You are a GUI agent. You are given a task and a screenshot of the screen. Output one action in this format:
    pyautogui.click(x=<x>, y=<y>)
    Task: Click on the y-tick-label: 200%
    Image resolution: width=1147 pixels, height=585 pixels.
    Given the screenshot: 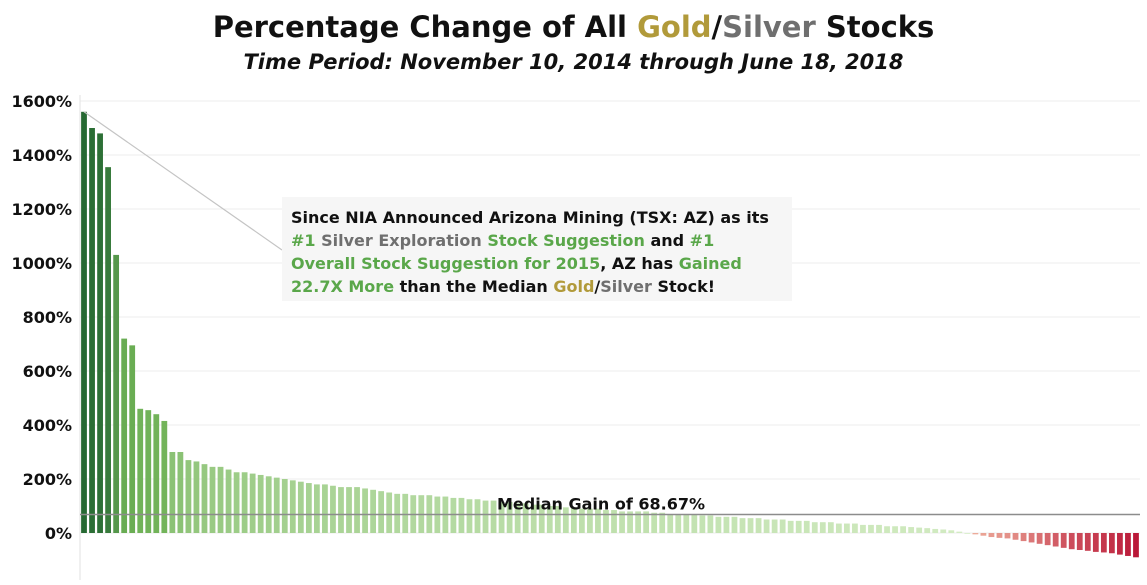 What is the action you would take?
    pyautogui.click(x=47, y=479)
    